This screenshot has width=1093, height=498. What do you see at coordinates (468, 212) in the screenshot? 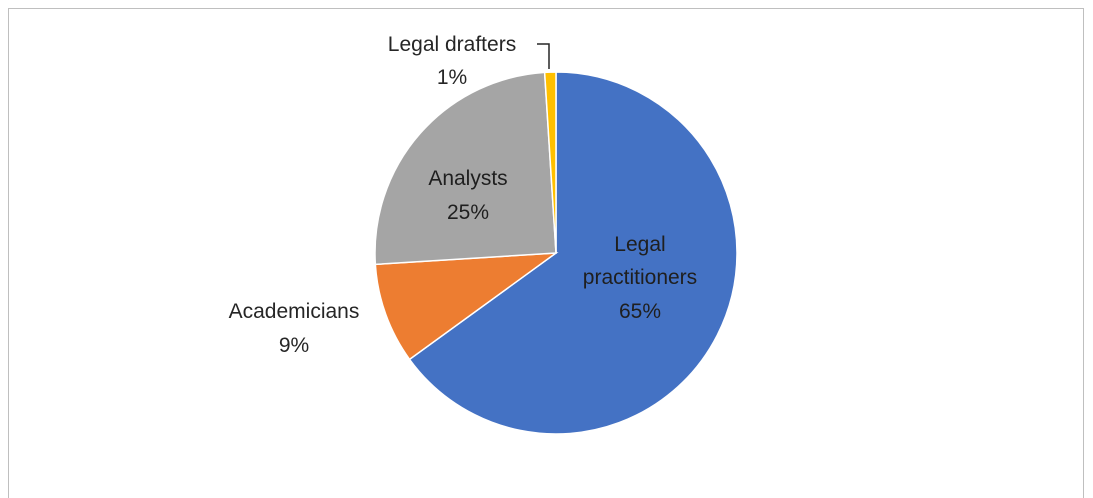
I see `slice-label-analysts-percent: 25%` at bounding box center [468, 212].